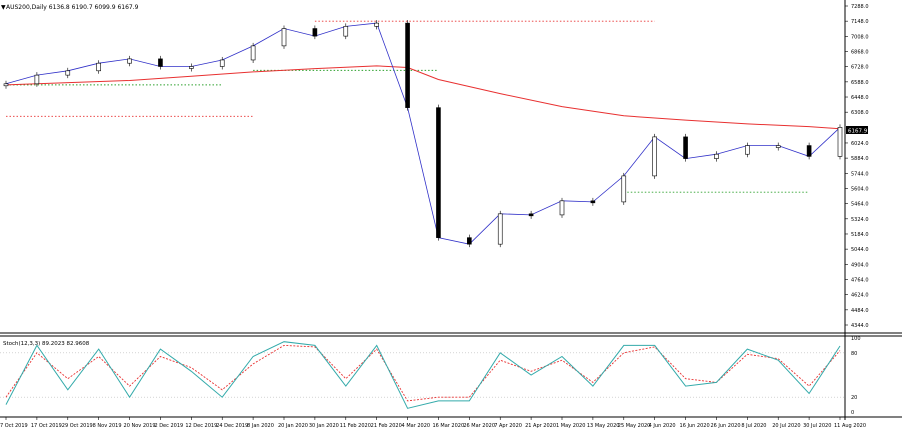 This screenshot has width=902, height=430. Describe the element at coordinates (860, 98) in the screenshot. I see `price-tick-label: 6448.0` at that location.